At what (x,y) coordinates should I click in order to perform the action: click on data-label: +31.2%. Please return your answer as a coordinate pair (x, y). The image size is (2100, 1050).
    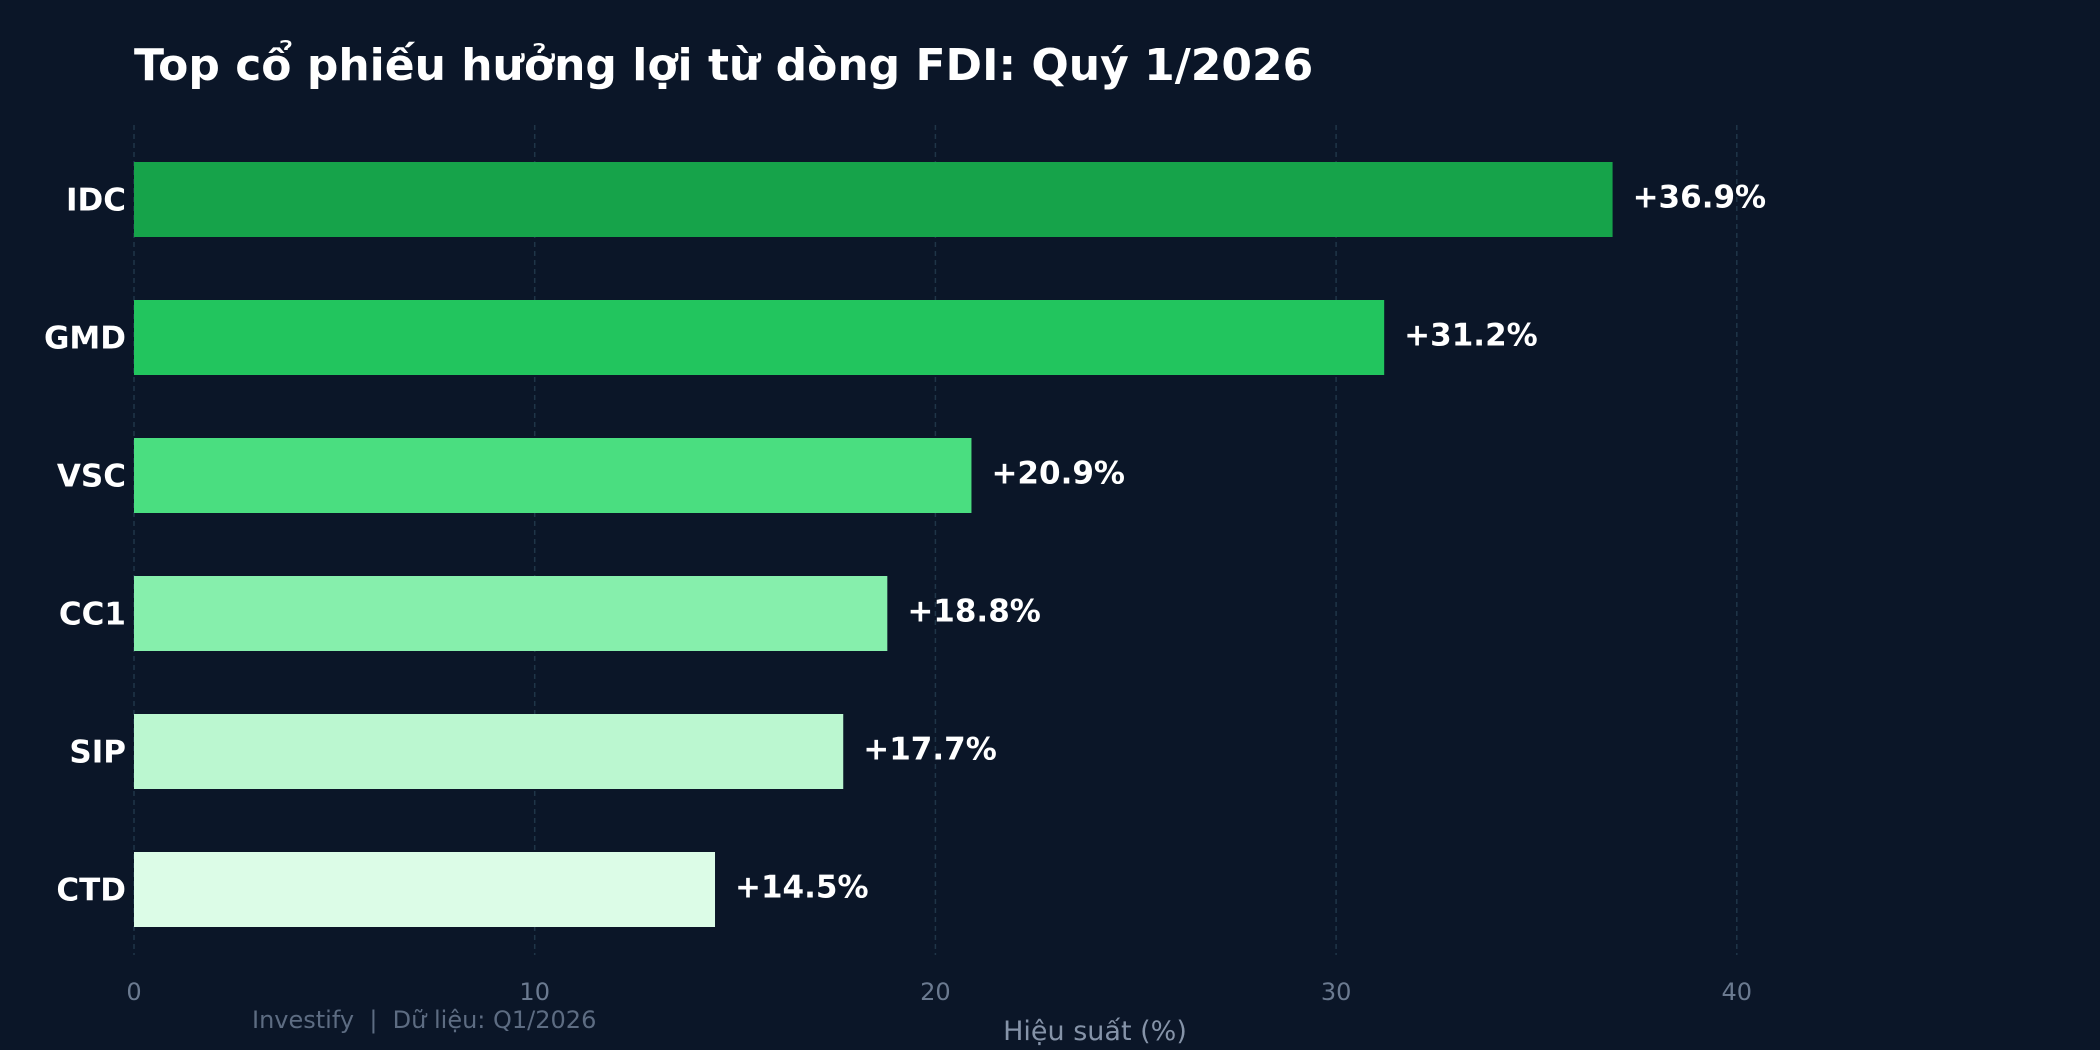
    Looking at the image, I should click on (1471, 336).